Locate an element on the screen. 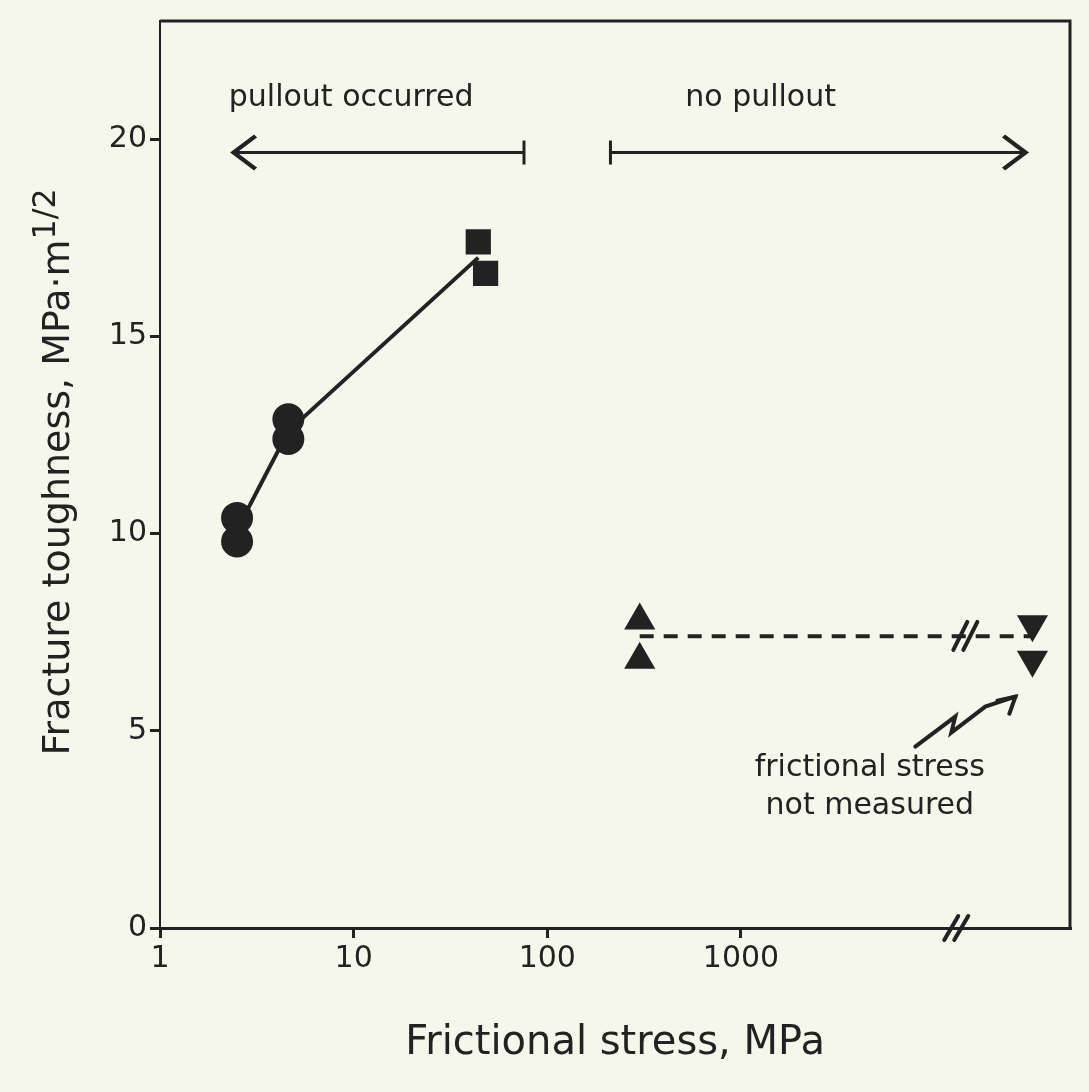 This screenshot has height=1092, width=1089. annotation: frictional stress not measured is located at coordinates (869, 785).